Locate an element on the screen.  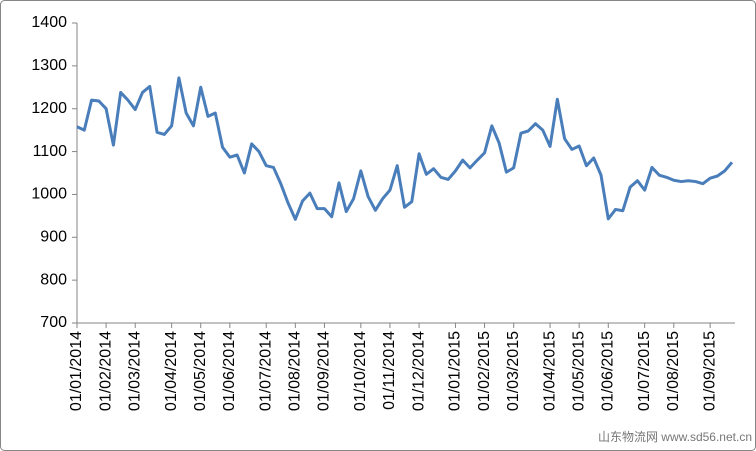
y-tick-label: 1100 is located at coordinates (50, 151).